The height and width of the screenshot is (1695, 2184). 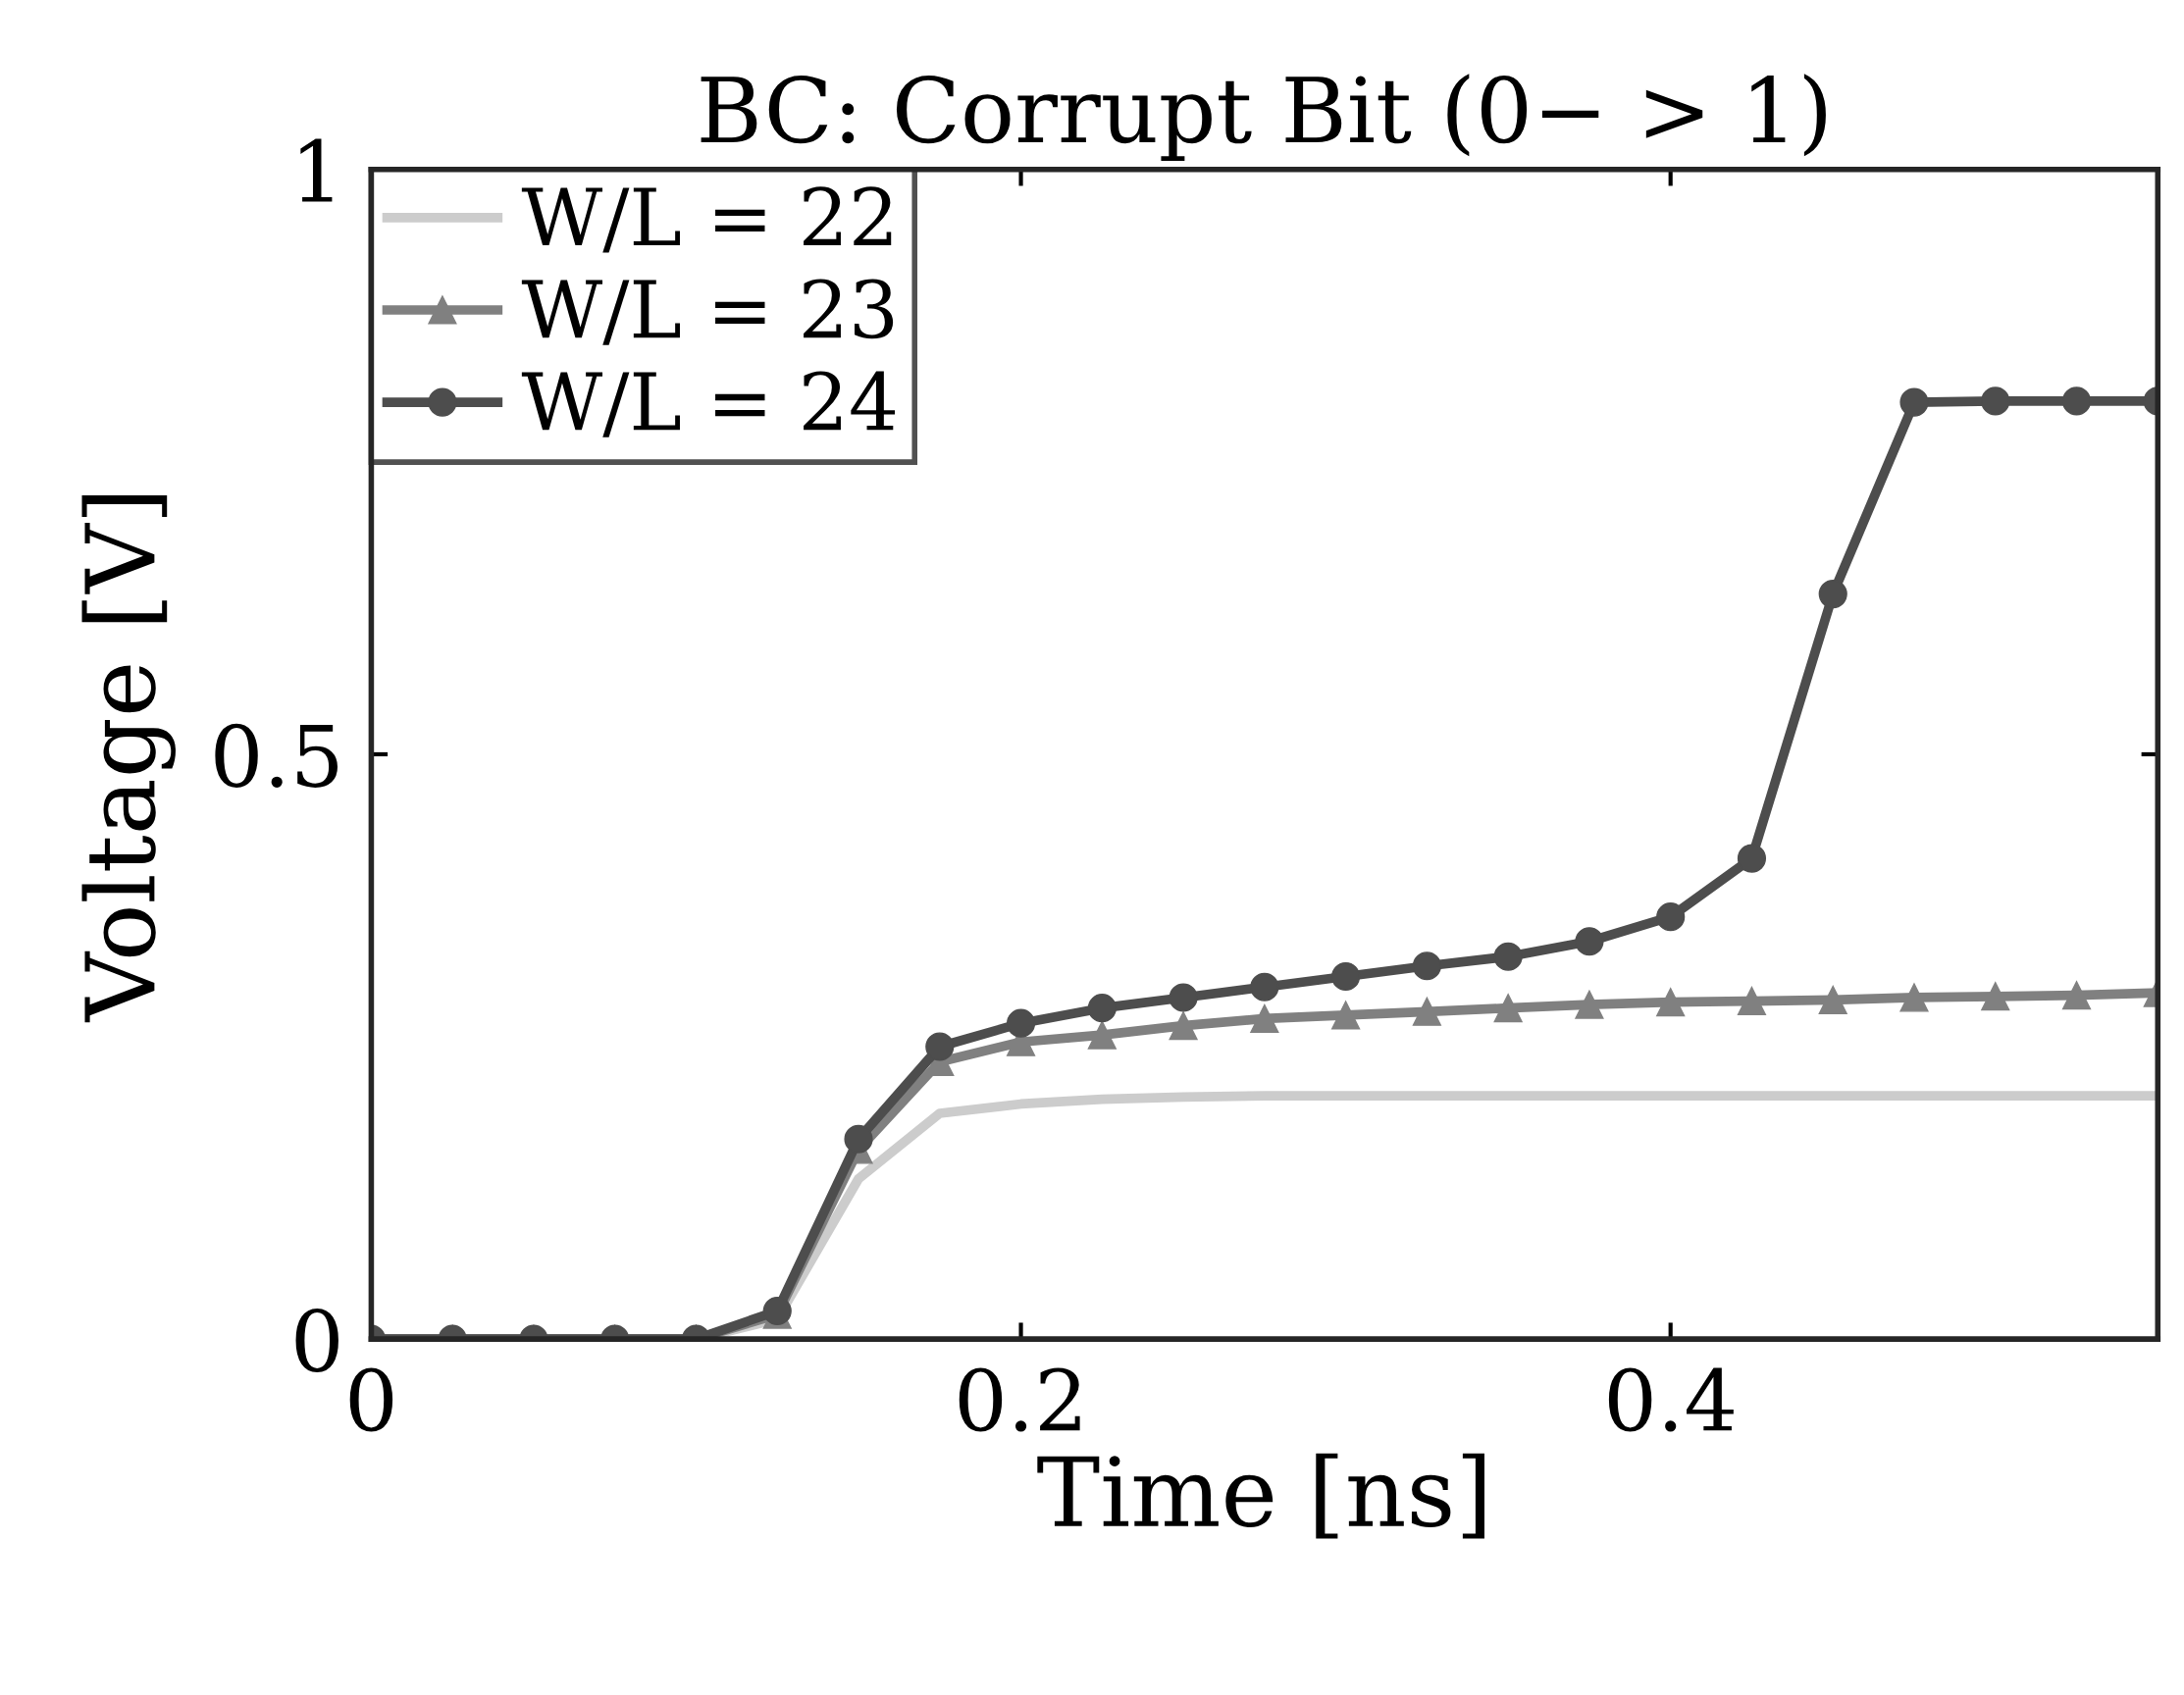 What do you see at coordinates (1260, 1496) in the screenshot?
I see `x-axis-title: Time [ns]` at bounding box center [1260, 1496].